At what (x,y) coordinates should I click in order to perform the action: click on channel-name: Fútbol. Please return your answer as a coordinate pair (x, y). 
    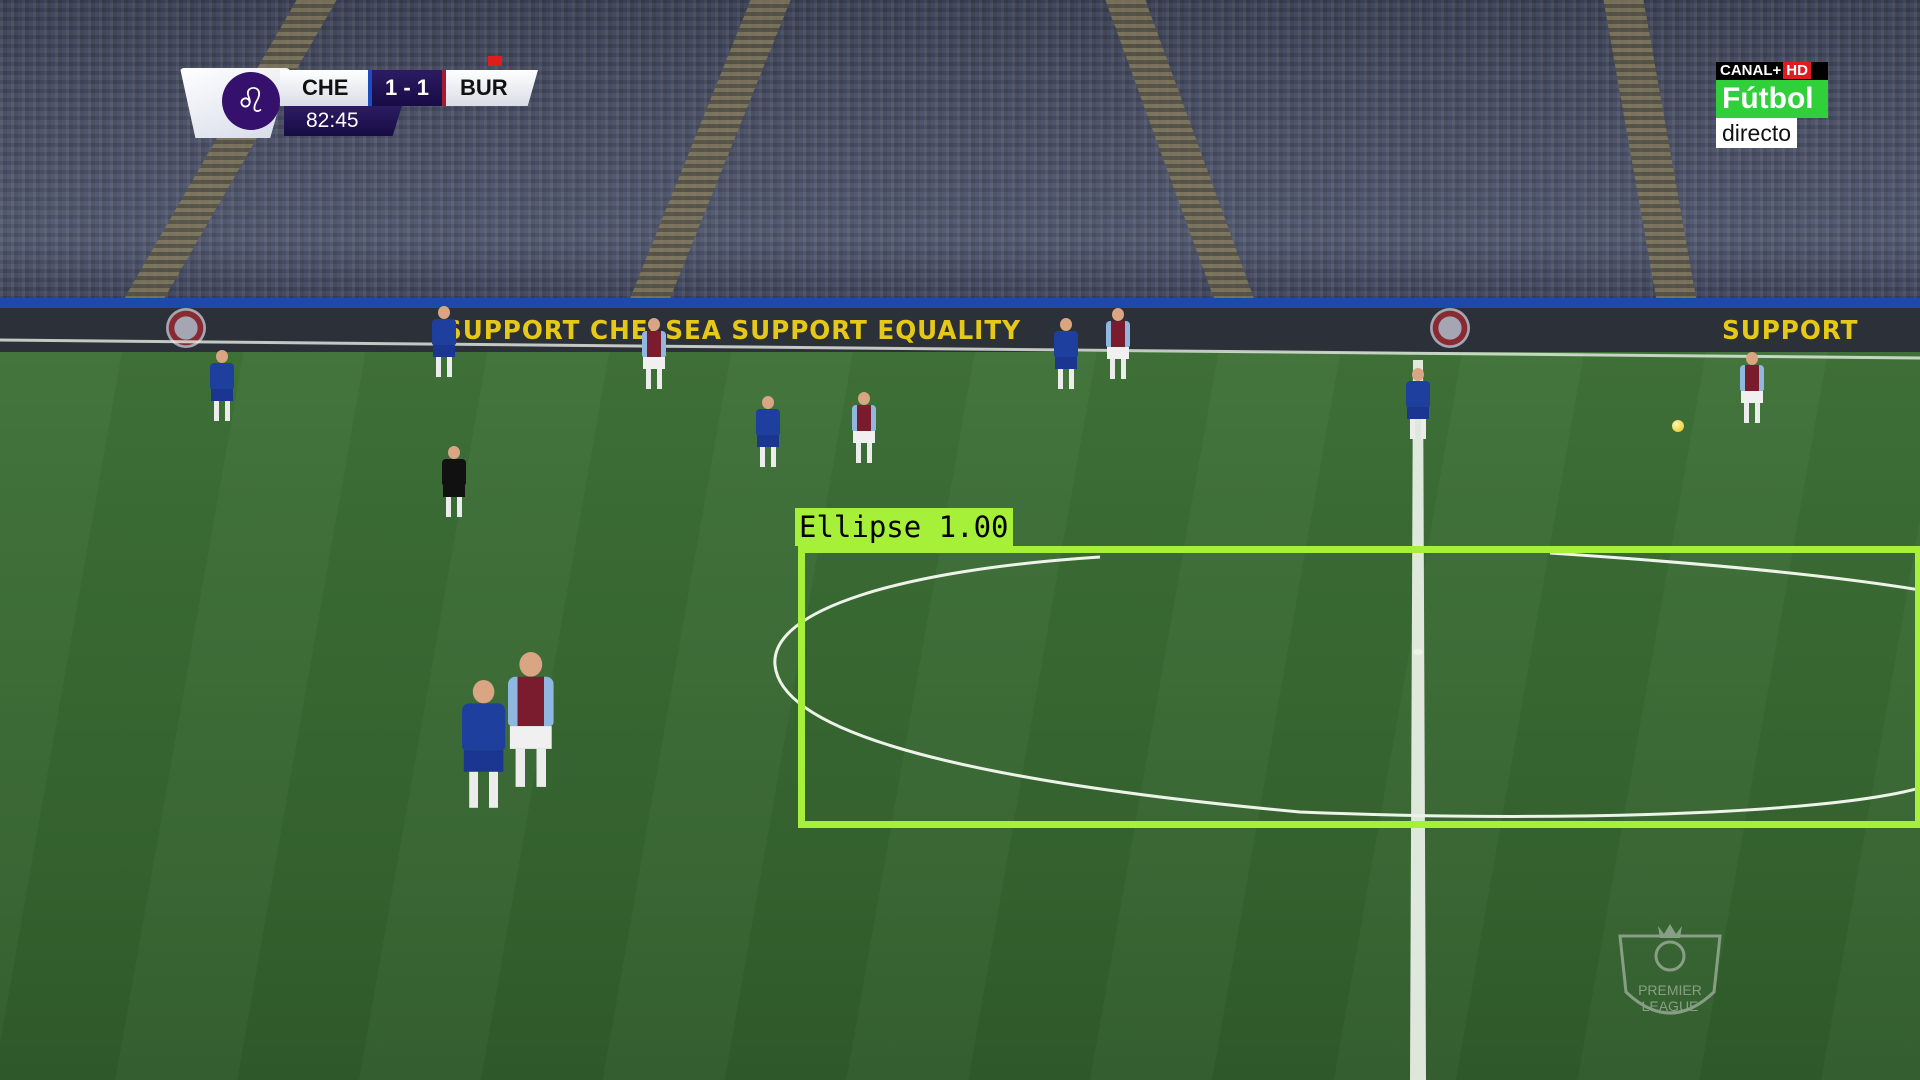
    Looking at the image, I should click on (1772, 99).